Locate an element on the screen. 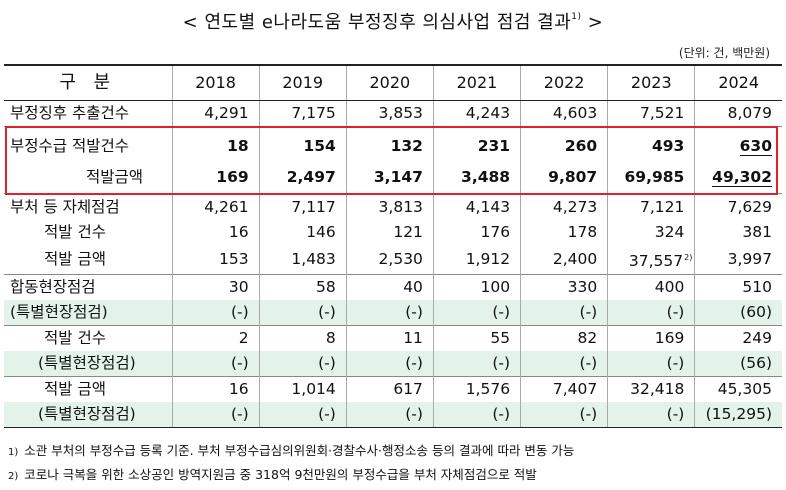  row-label: 부정징후 추출건수 is located at coordinates (70, 113).